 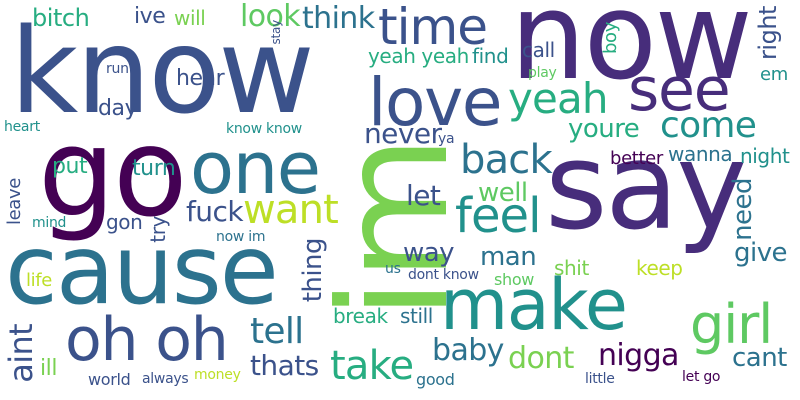 I want to click on word-dont: dont, so click(x=541, y=358).